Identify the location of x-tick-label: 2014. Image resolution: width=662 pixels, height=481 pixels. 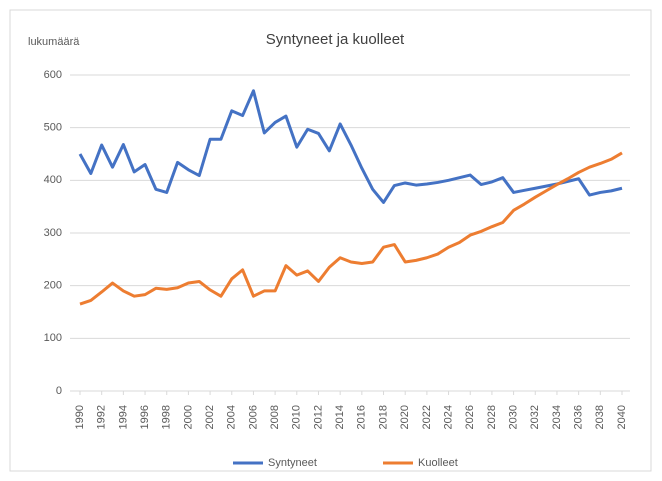
(340, 417).